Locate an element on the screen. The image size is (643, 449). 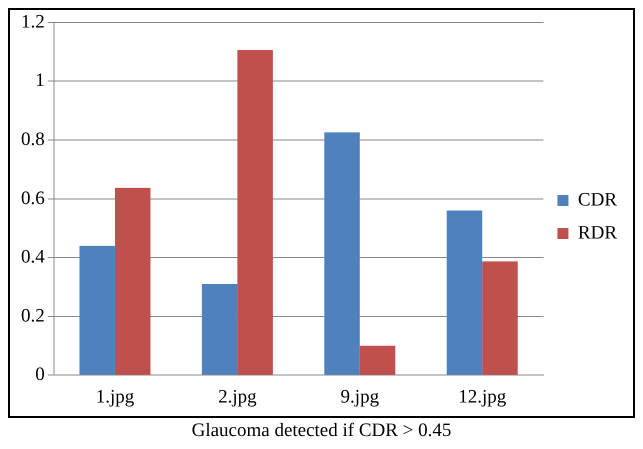
y-tick-label: 0.6 is located at coordinates (33, 198).